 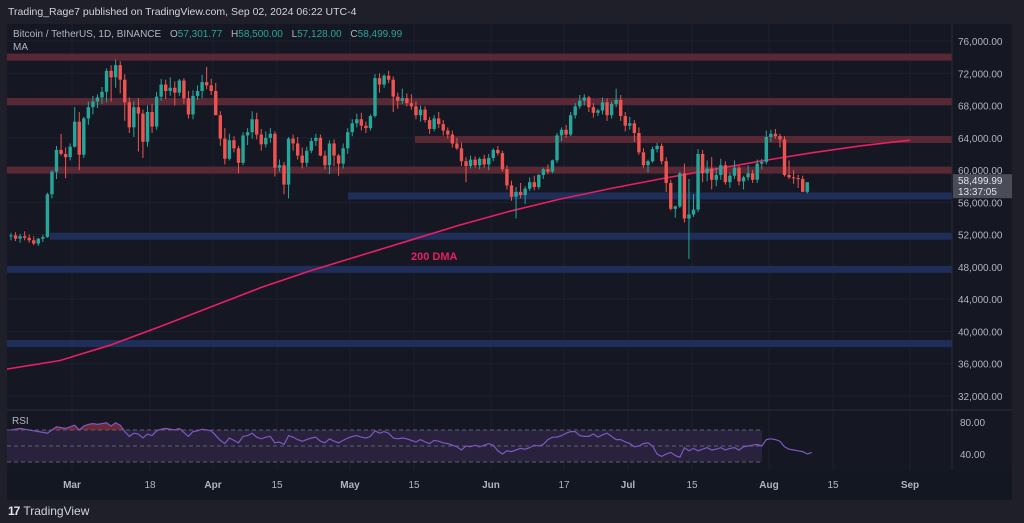 What do you see at coordinates (411, 440) in the screenshot?
I see `rsi-line` at bounding box center [411, 440].